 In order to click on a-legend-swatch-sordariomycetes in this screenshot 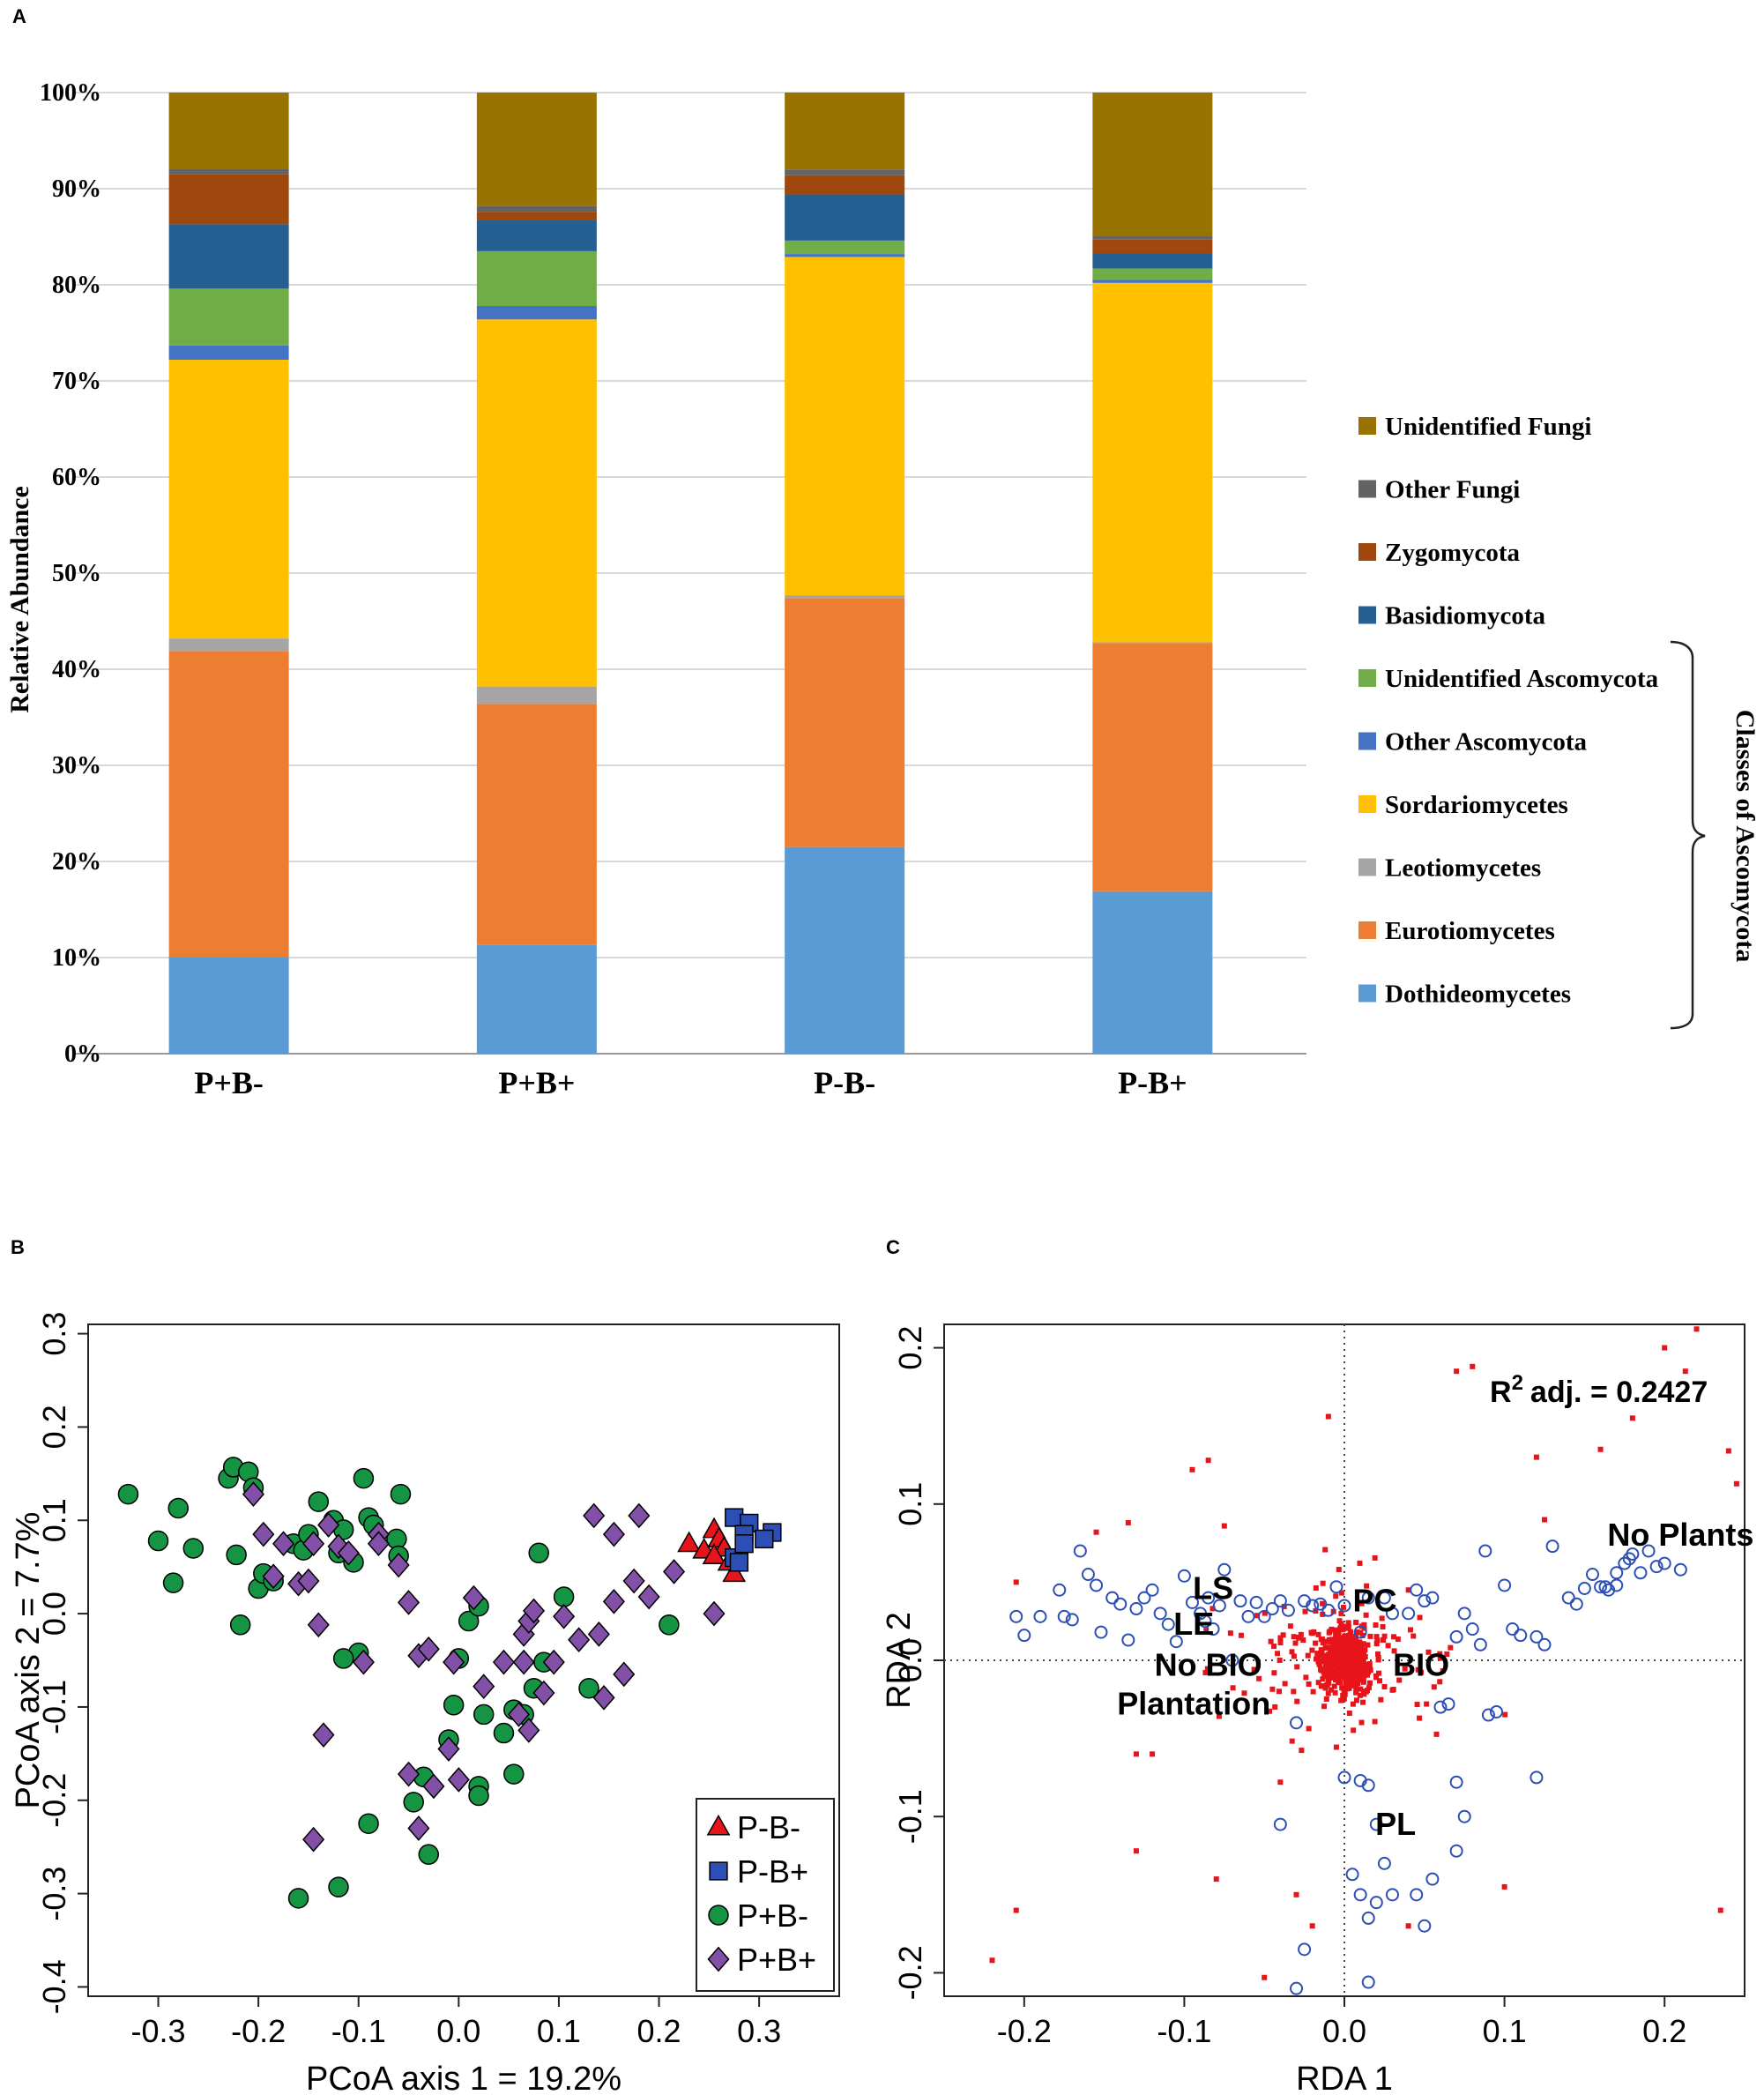, I will do `click(1367, 804)`.